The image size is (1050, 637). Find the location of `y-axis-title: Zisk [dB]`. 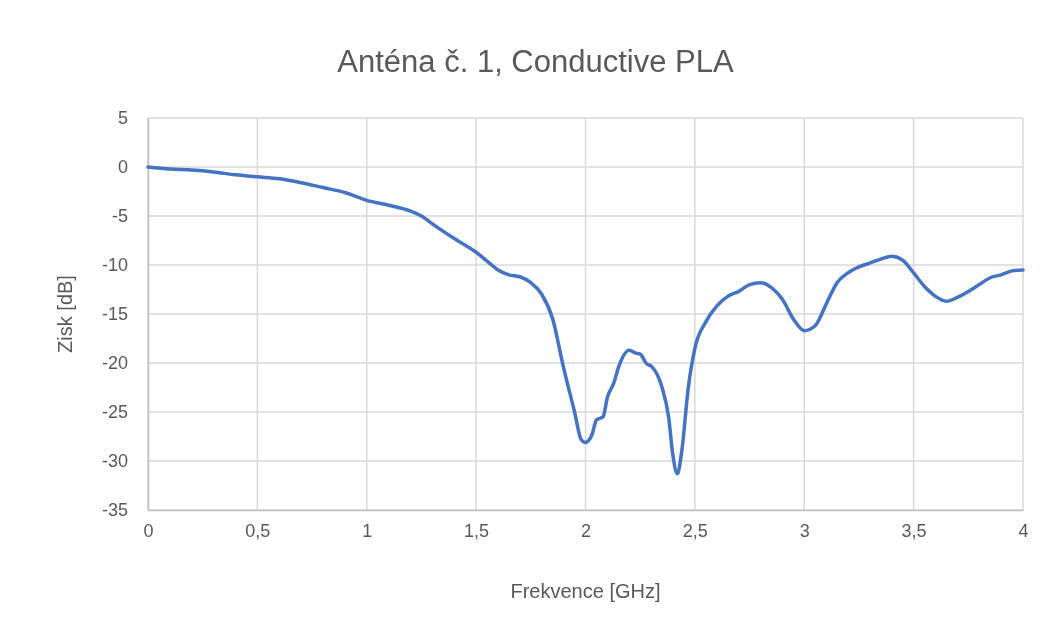

y-axis-title: Zisk [dB] is located at coordinates (65, 314).